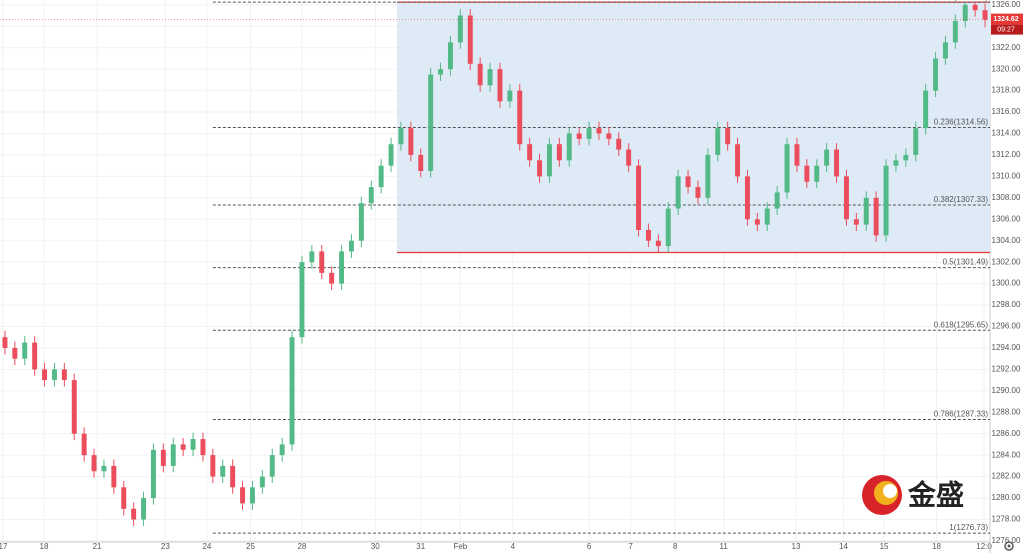 Image resolution: width=1023 pixels, height=553 pixels. What do you see at coordinates (589, 546) in the screenshot?
I see `x-tick-label: 6` at bounding box center [589, 546].